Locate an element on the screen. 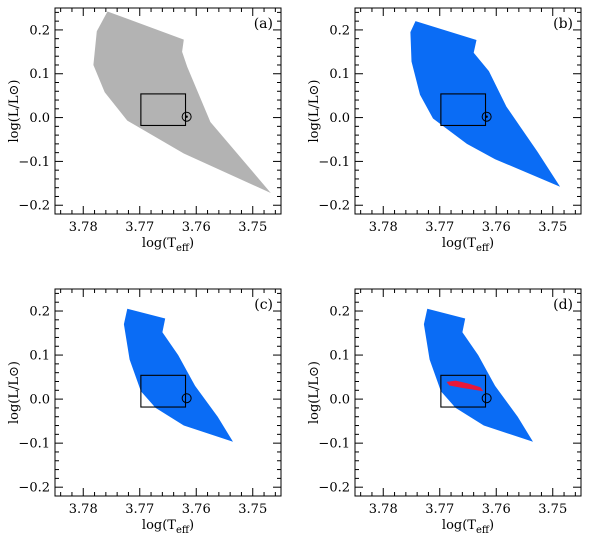  parameter-region is located at coordinates (182, 102).